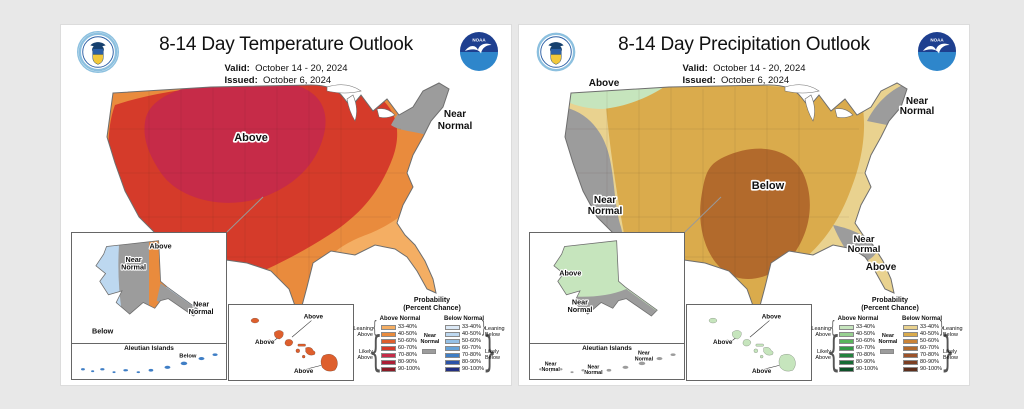  Describe the element at coordinates (936, 48) in the screenshot. I see `seagull-icon` at that location.